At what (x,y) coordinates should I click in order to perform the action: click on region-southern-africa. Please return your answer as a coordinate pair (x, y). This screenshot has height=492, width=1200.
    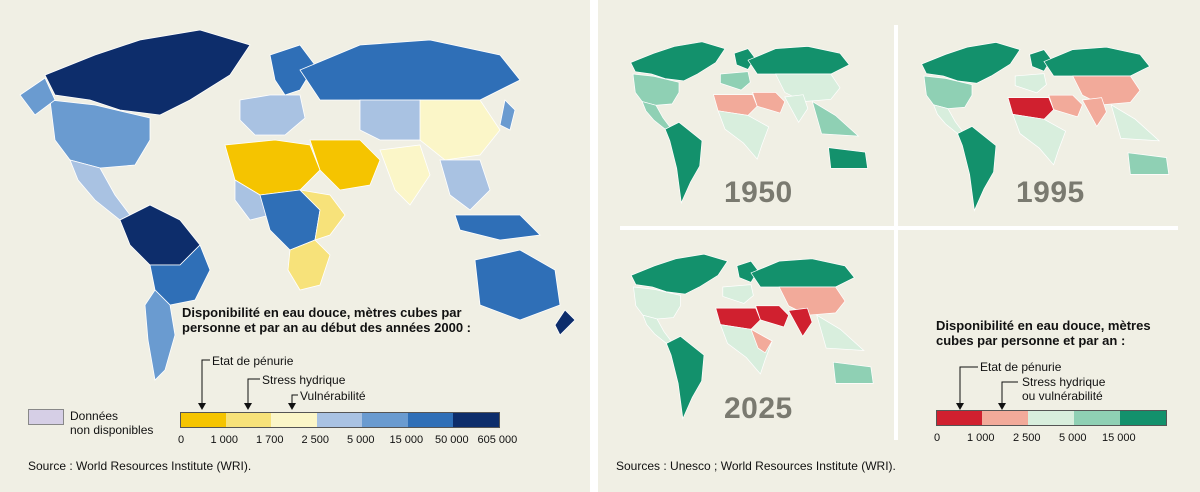
    Looking at the image, I should click on (309, 265).